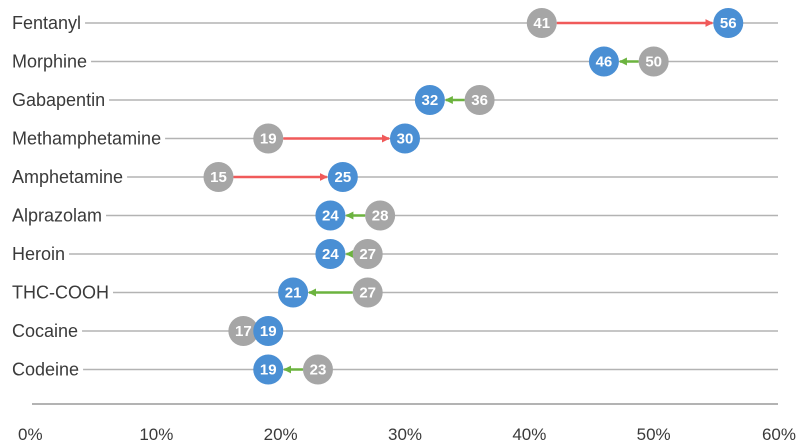 This screenshot has width=798, height=445. Describe the element at coordinates (395, 369) in the screenshot. I see `chart-row: Codeine 23 19` at that location.